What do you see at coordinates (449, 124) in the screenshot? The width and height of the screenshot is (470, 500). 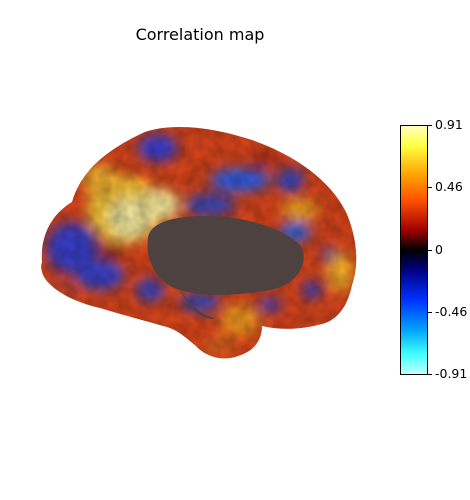 I see `colorbar-tick-label: 0.91` at bounding box center [449, 124].